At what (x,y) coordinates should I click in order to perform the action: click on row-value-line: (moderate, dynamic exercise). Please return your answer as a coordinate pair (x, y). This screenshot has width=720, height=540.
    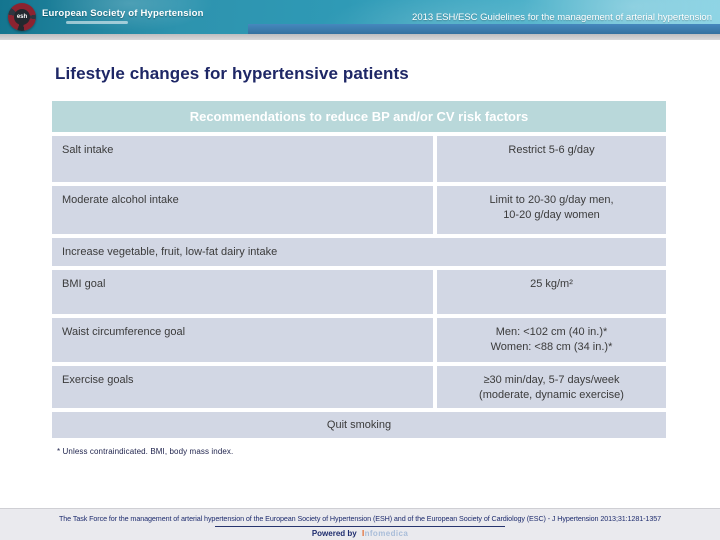
    Looking at the image, I should click on (551, 394).